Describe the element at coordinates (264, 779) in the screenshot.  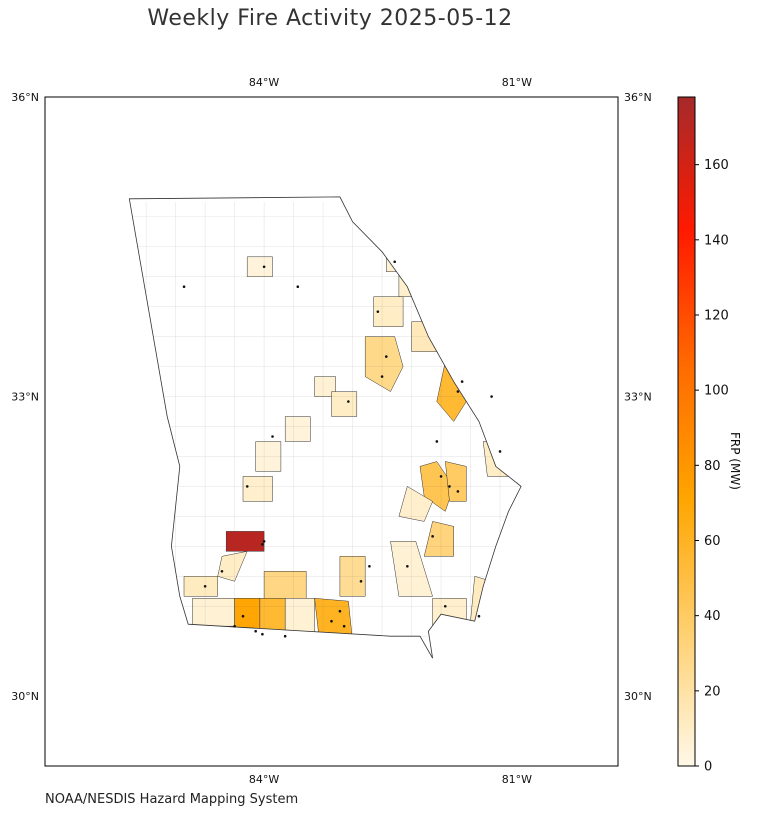
I see `lon-tick-label-bottom: 84°W` at that location.